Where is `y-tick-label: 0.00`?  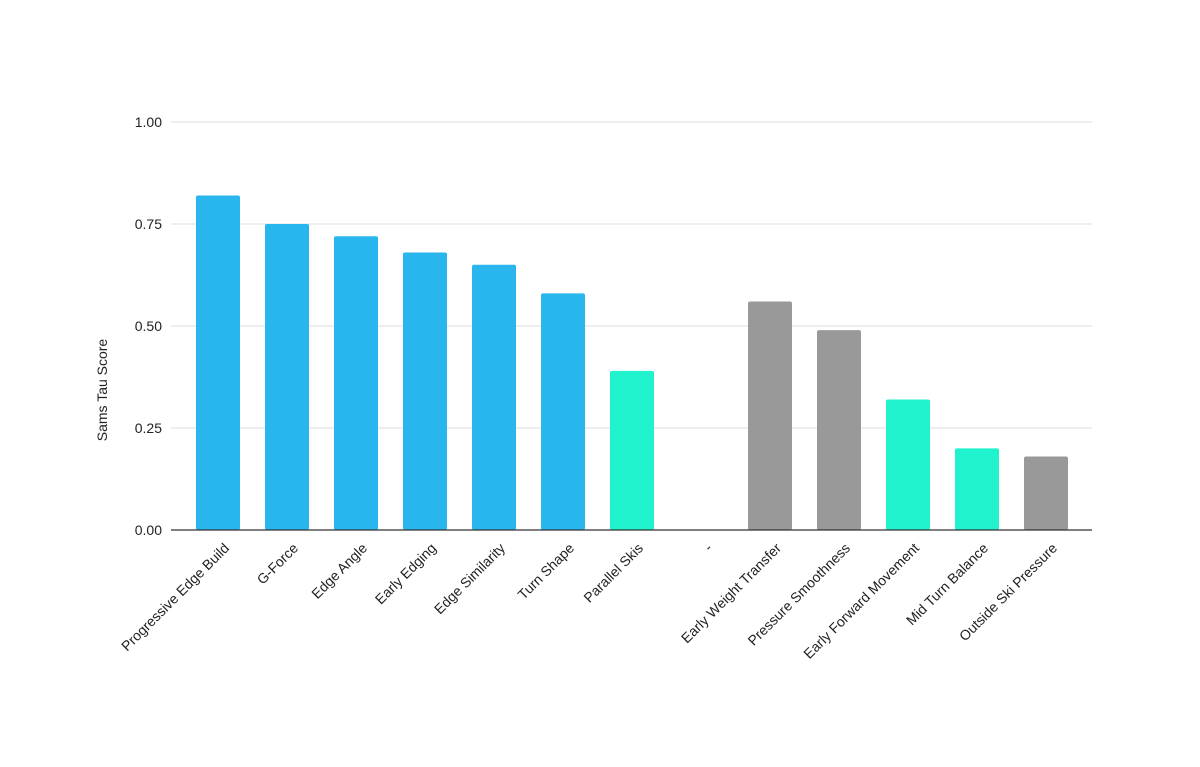
y-tick-label: 0.00 is located at coordinates (148, 530).